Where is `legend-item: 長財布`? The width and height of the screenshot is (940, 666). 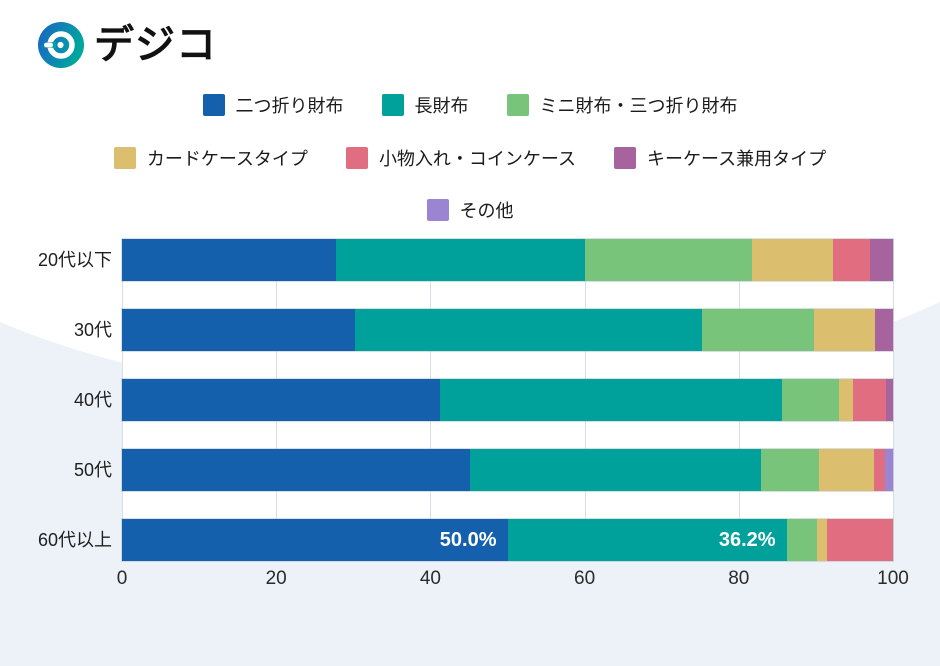 legend-item: 長財布 is located at coordinates (425, 105).